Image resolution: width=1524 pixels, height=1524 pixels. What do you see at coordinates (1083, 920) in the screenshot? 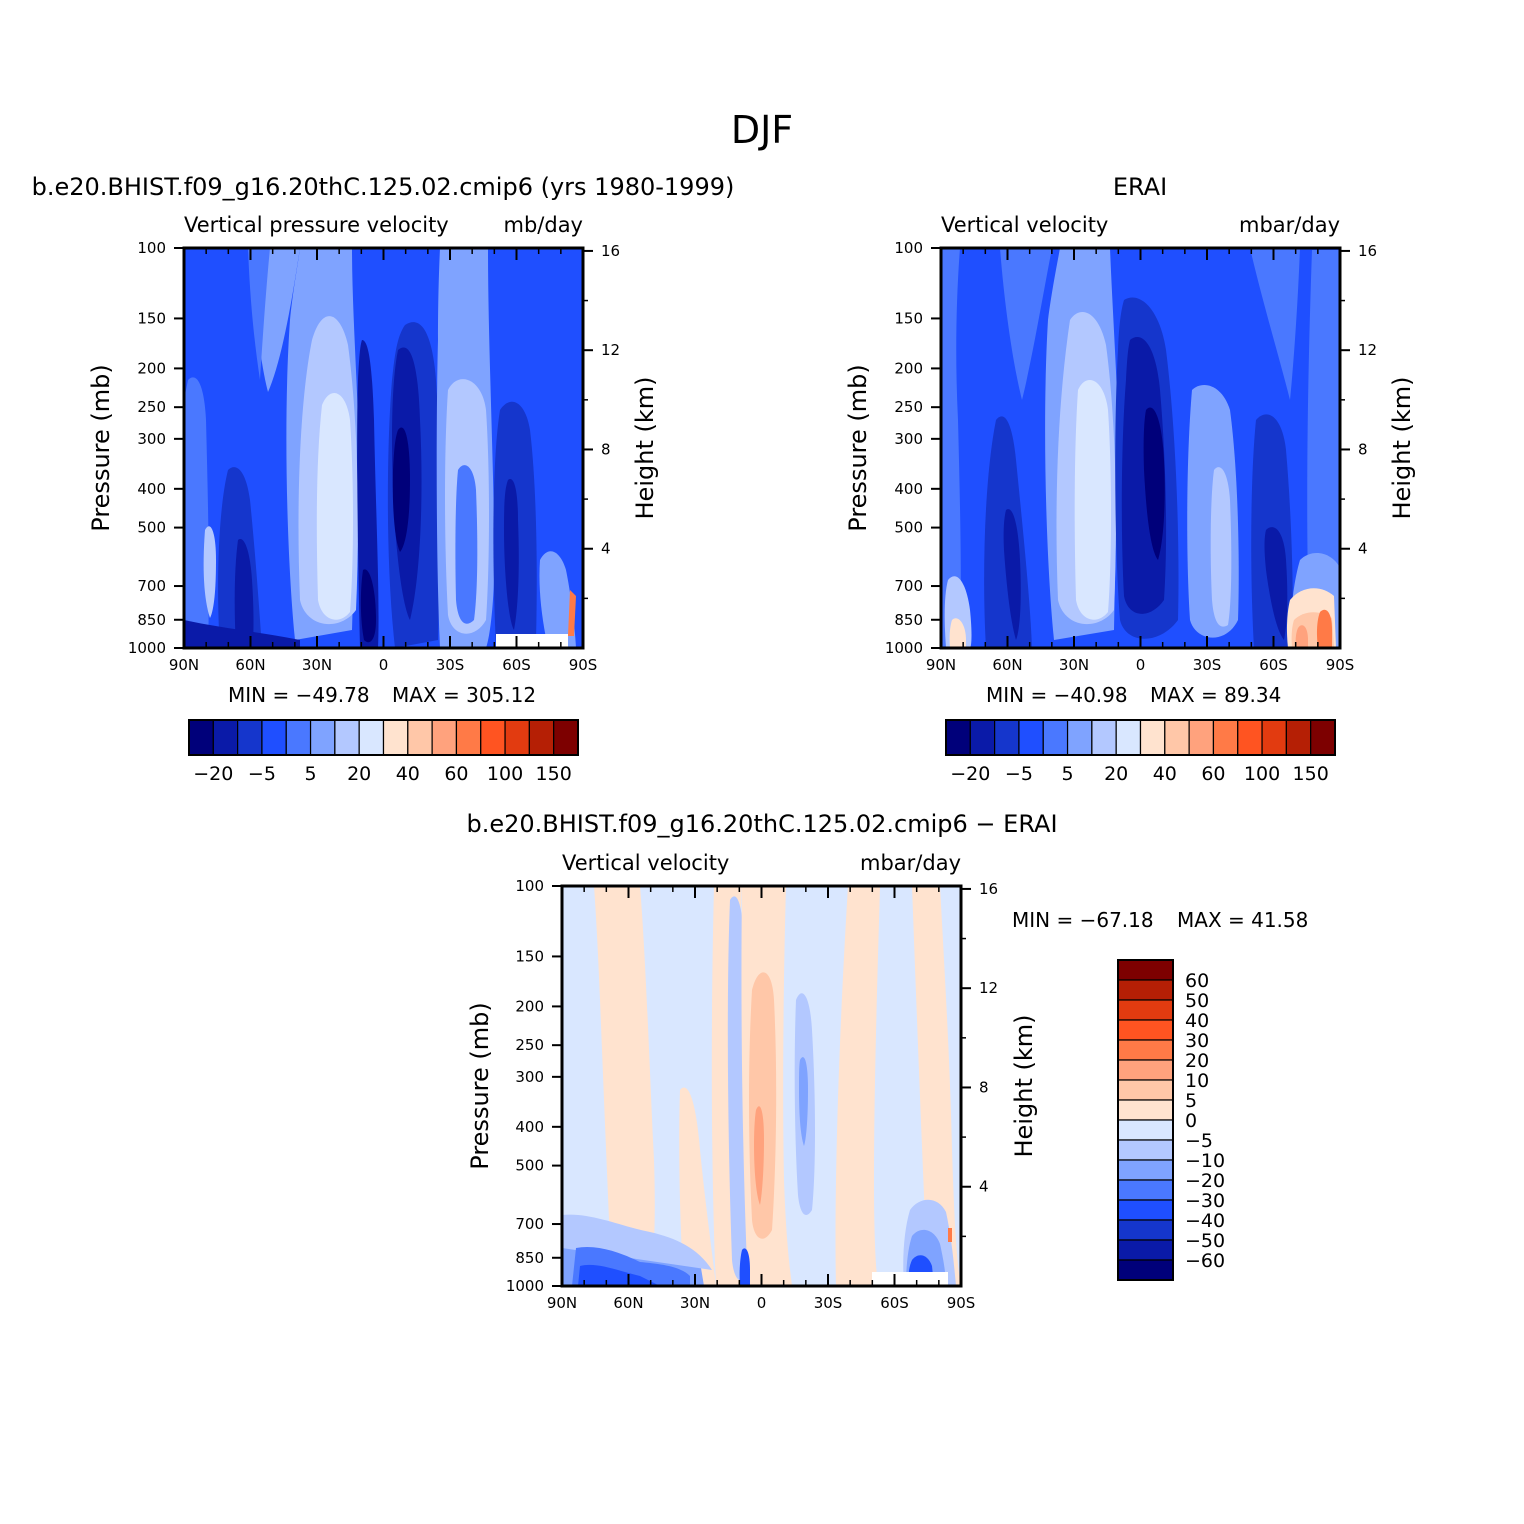
I see `min-label: MIN = −67.18` at bounding box center [1083, 920].